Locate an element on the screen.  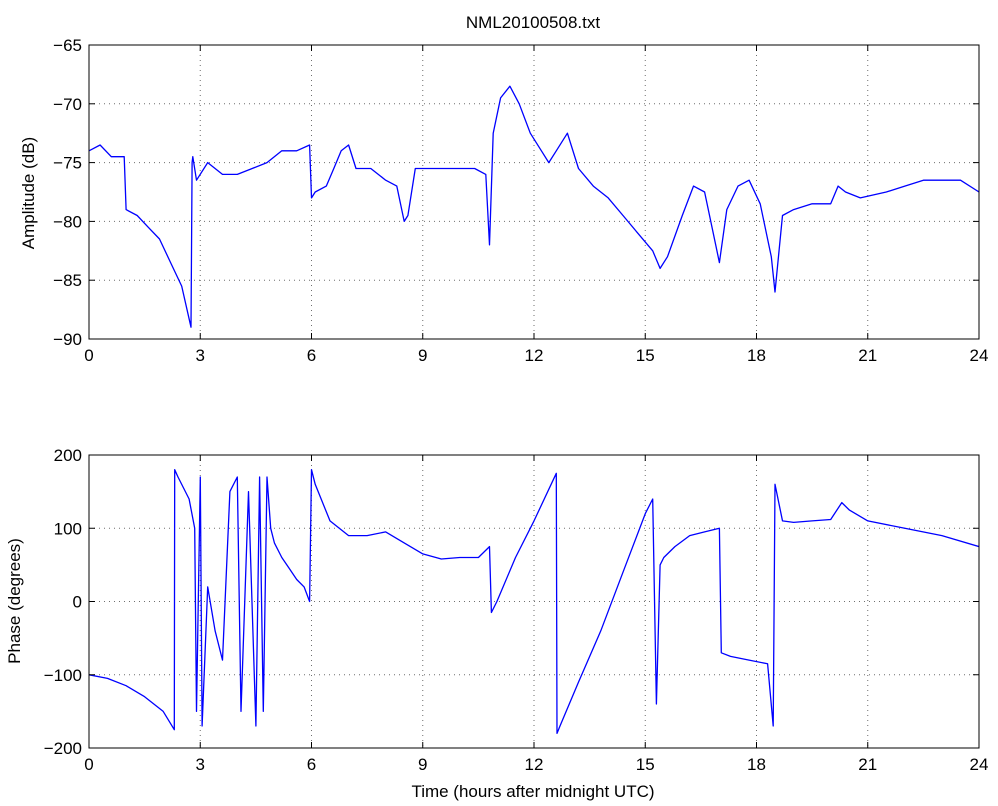
y-tick-label: 0 is located at coordinates (77, 602).